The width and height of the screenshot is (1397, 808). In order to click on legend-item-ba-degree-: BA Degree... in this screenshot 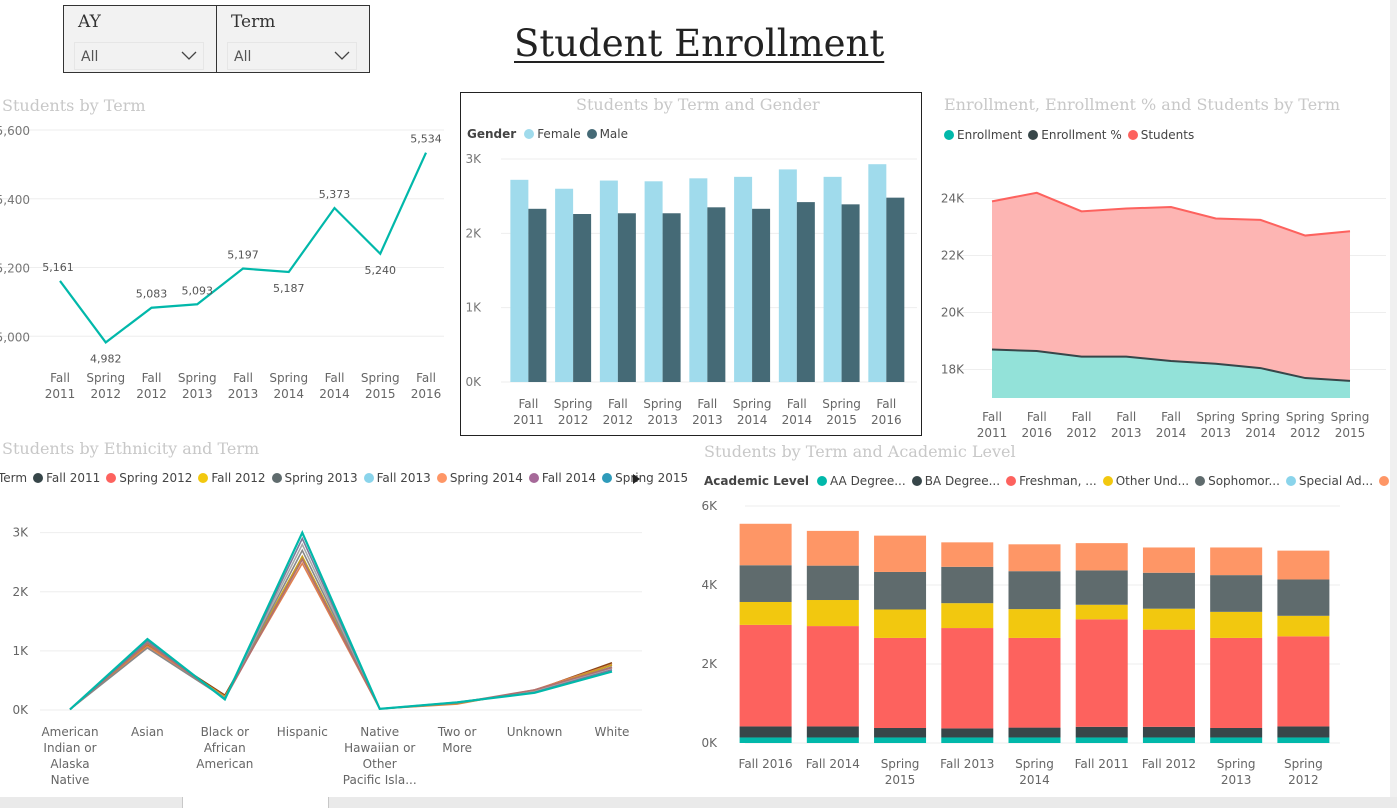, I will do `click(956, 481)`.